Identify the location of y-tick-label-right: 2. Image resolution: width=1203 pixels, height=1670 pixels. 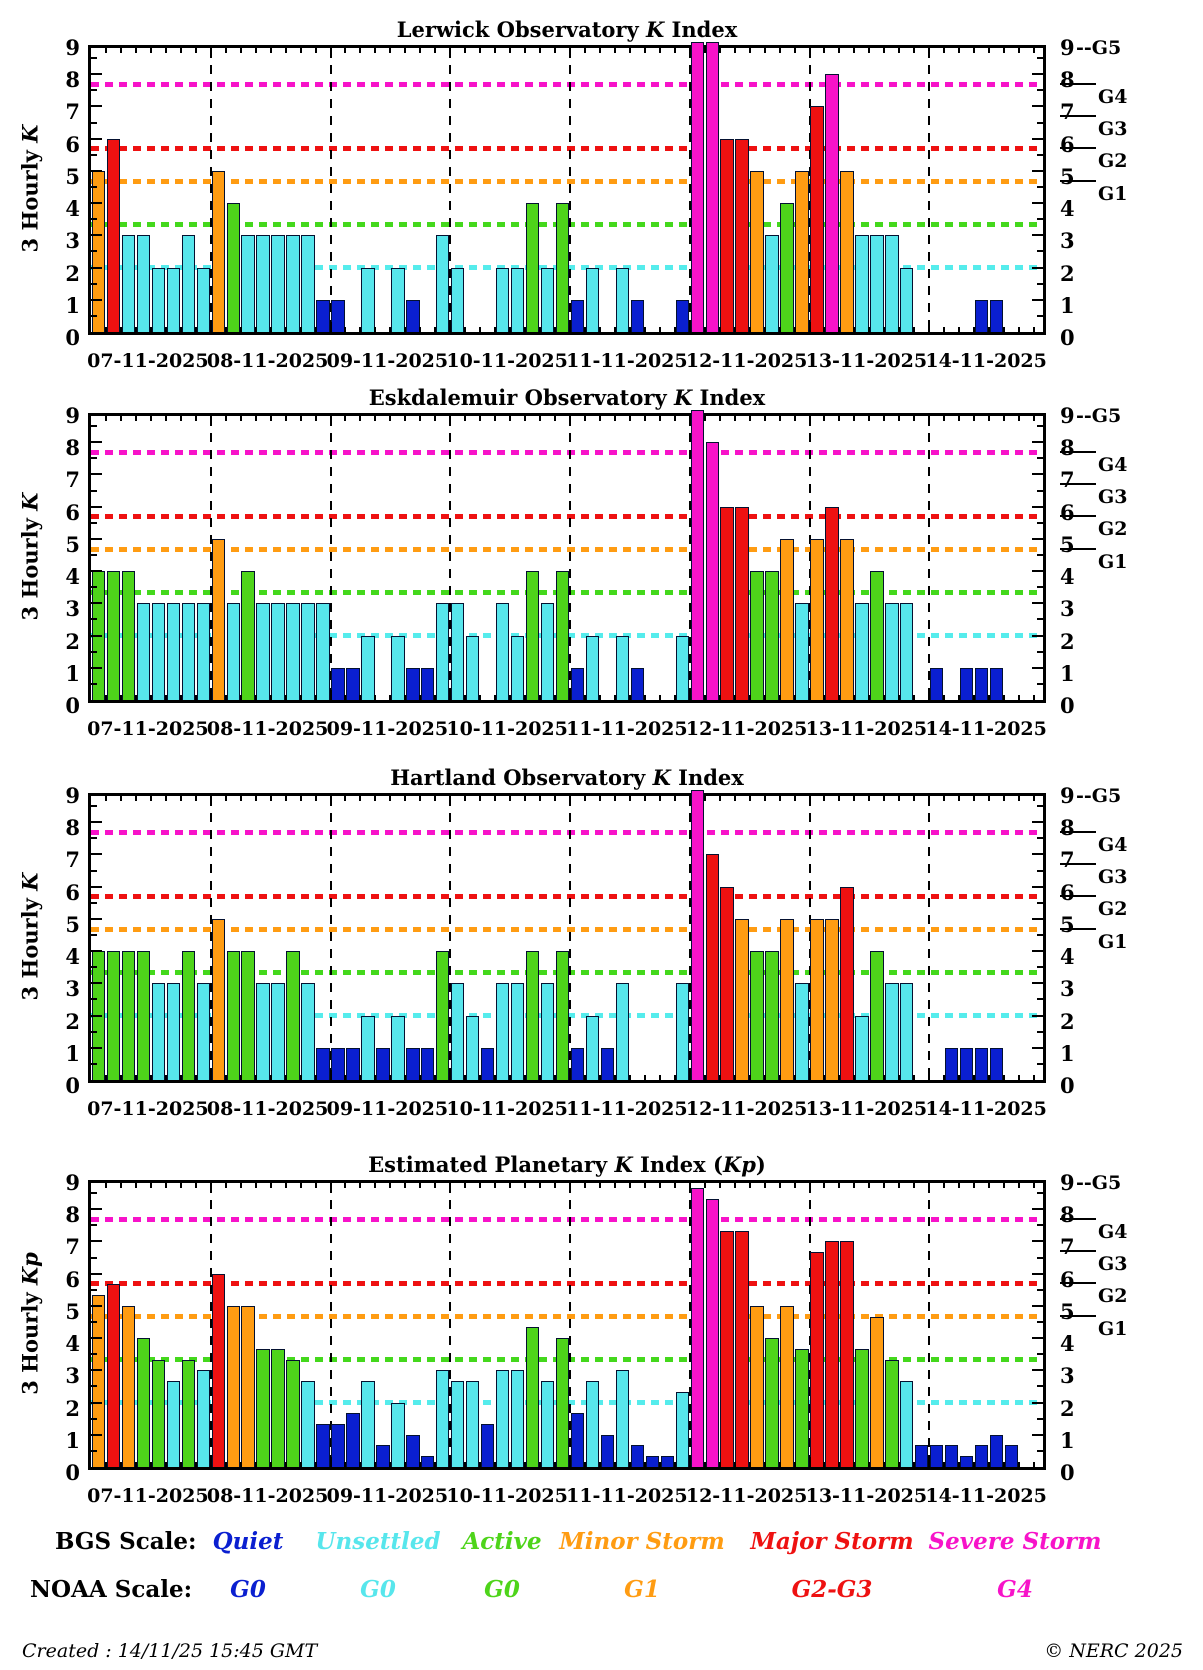
(1067, 641).